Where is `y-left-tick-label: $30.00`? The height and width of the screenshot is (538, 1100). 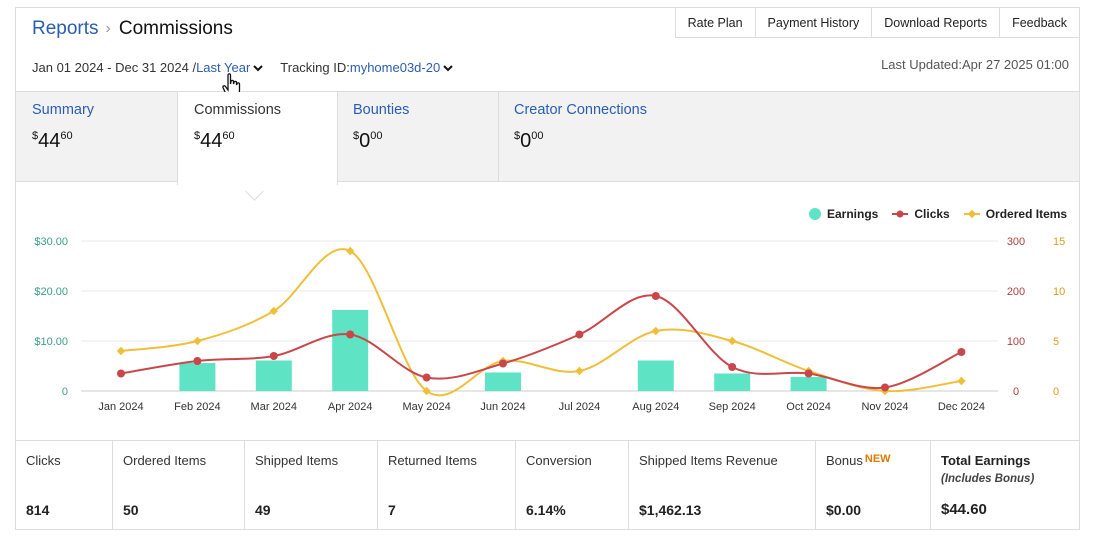 y-left-tick-label: $30.00 is located at coordinates (51, 242).